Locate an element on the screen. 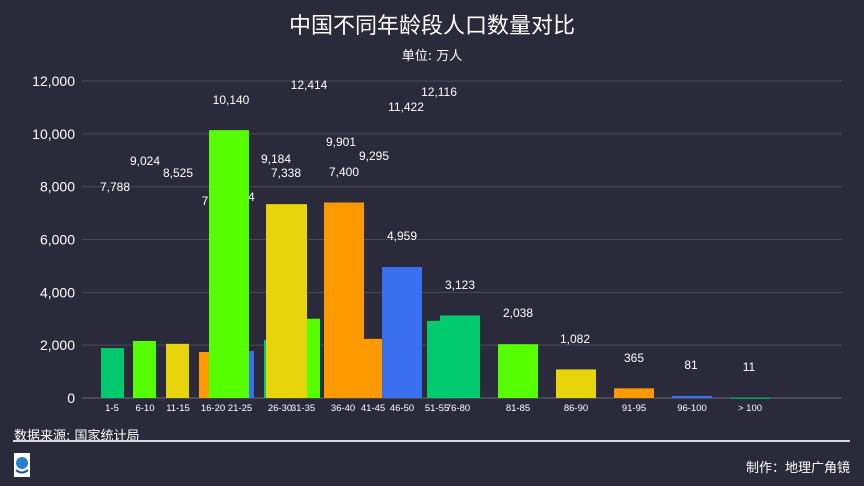 The width and height of the screenshot is (864, 486). value-label: 365 is located at coordinates (634, 358).